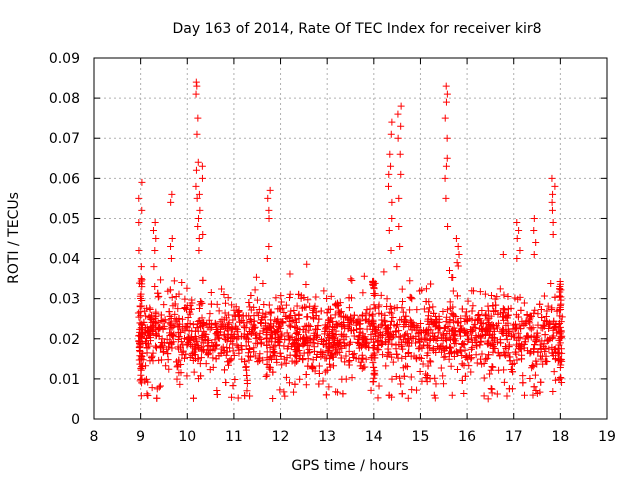  Describe the element at coordinates (64, 139) in the screenshot. I see `y-tick-label: 0.07` at that location.